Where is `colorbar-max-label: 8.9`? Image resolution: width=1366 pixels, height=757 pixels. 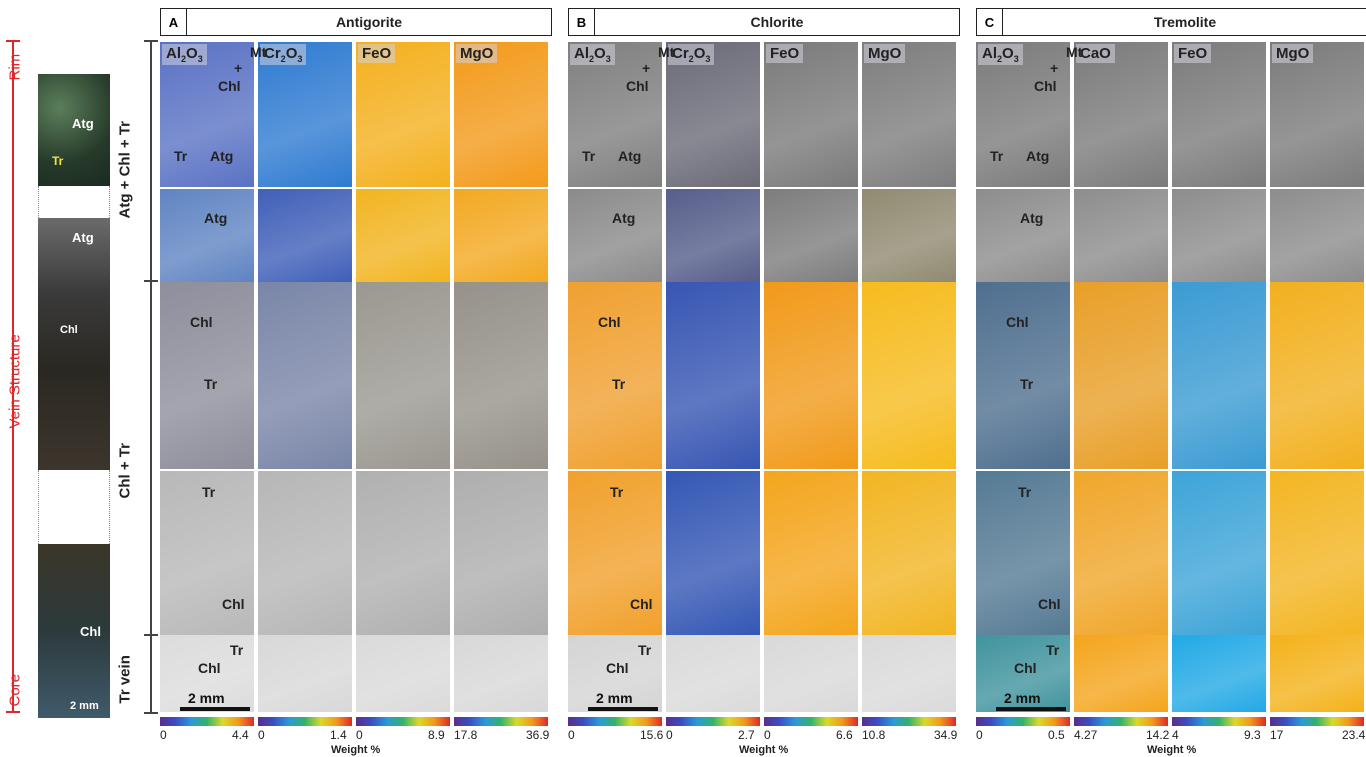
colorbar-max-label: 8.9 is located at coordinates (436, 735).